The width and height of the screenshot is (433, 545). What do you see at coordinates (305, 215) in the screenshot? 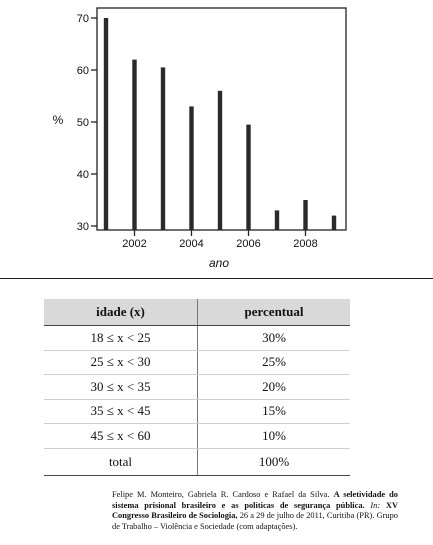
I see `bar-2008` at bounding box center [305, 215].